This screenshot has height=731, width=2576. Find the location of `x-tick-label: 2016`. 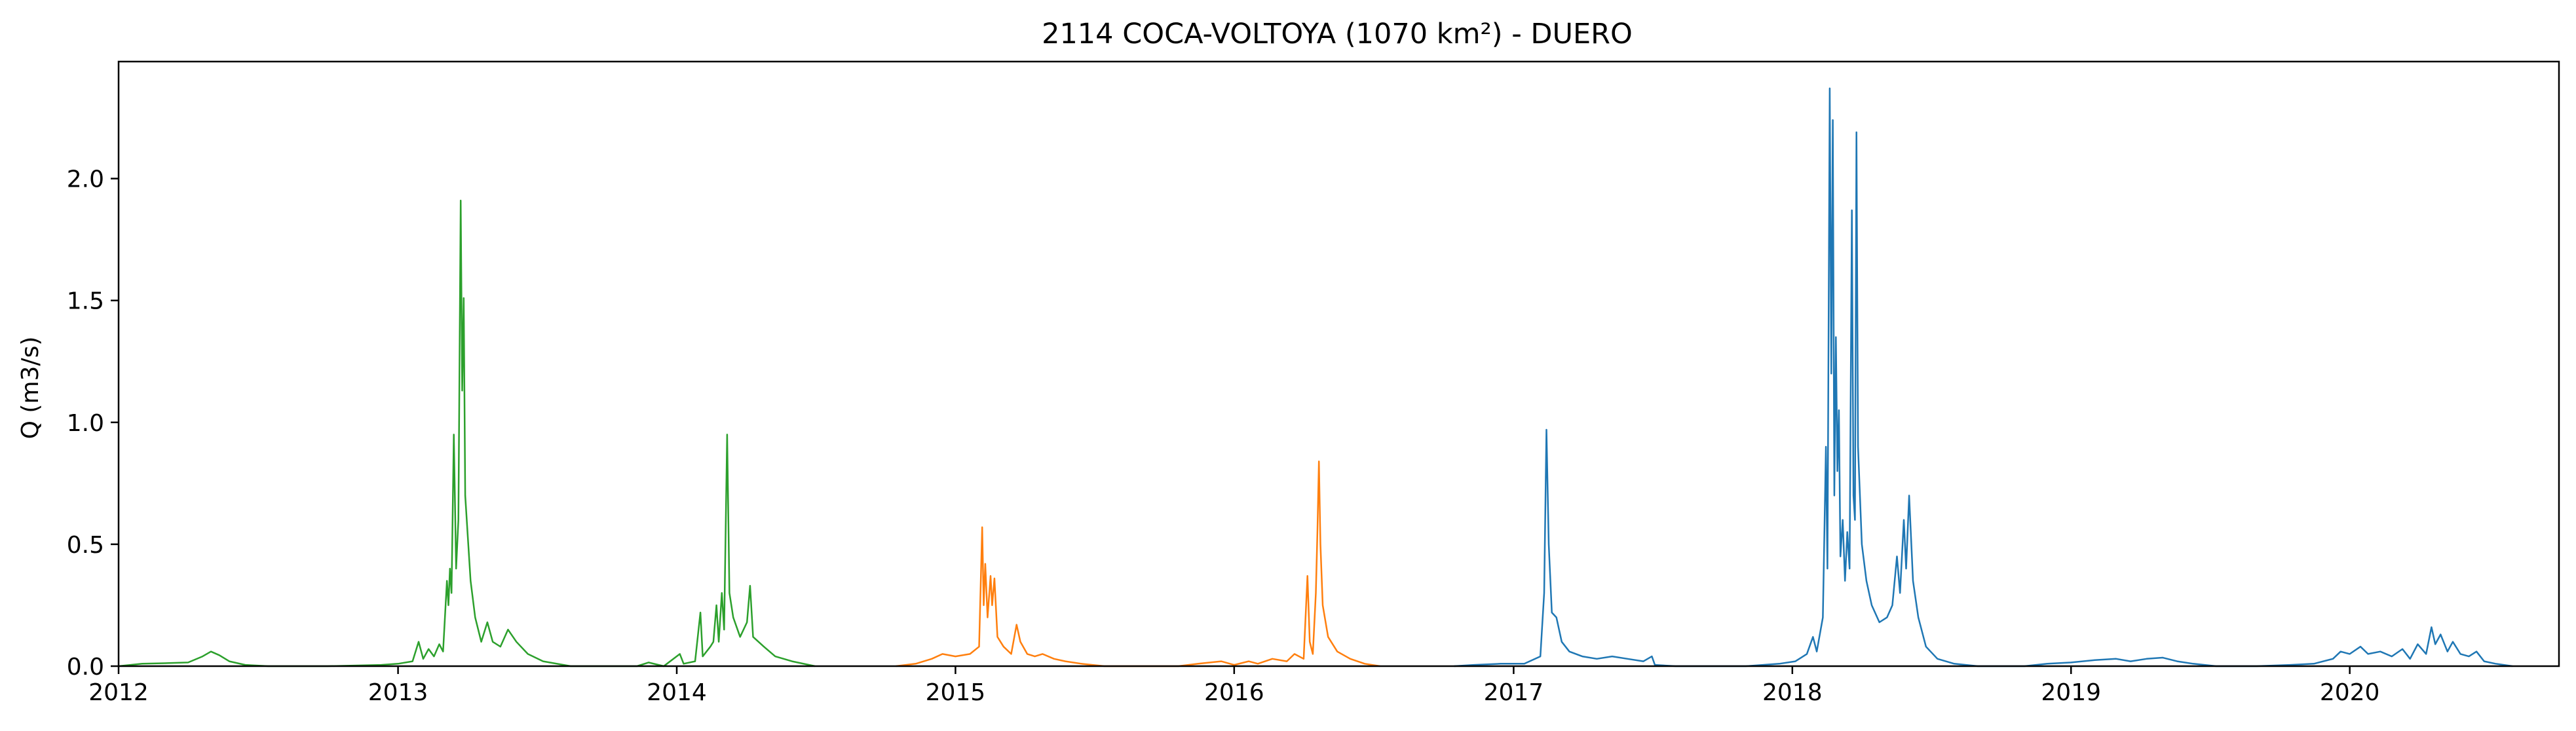

x-tick-label: 2016 is located at coordinates (1234, 693).